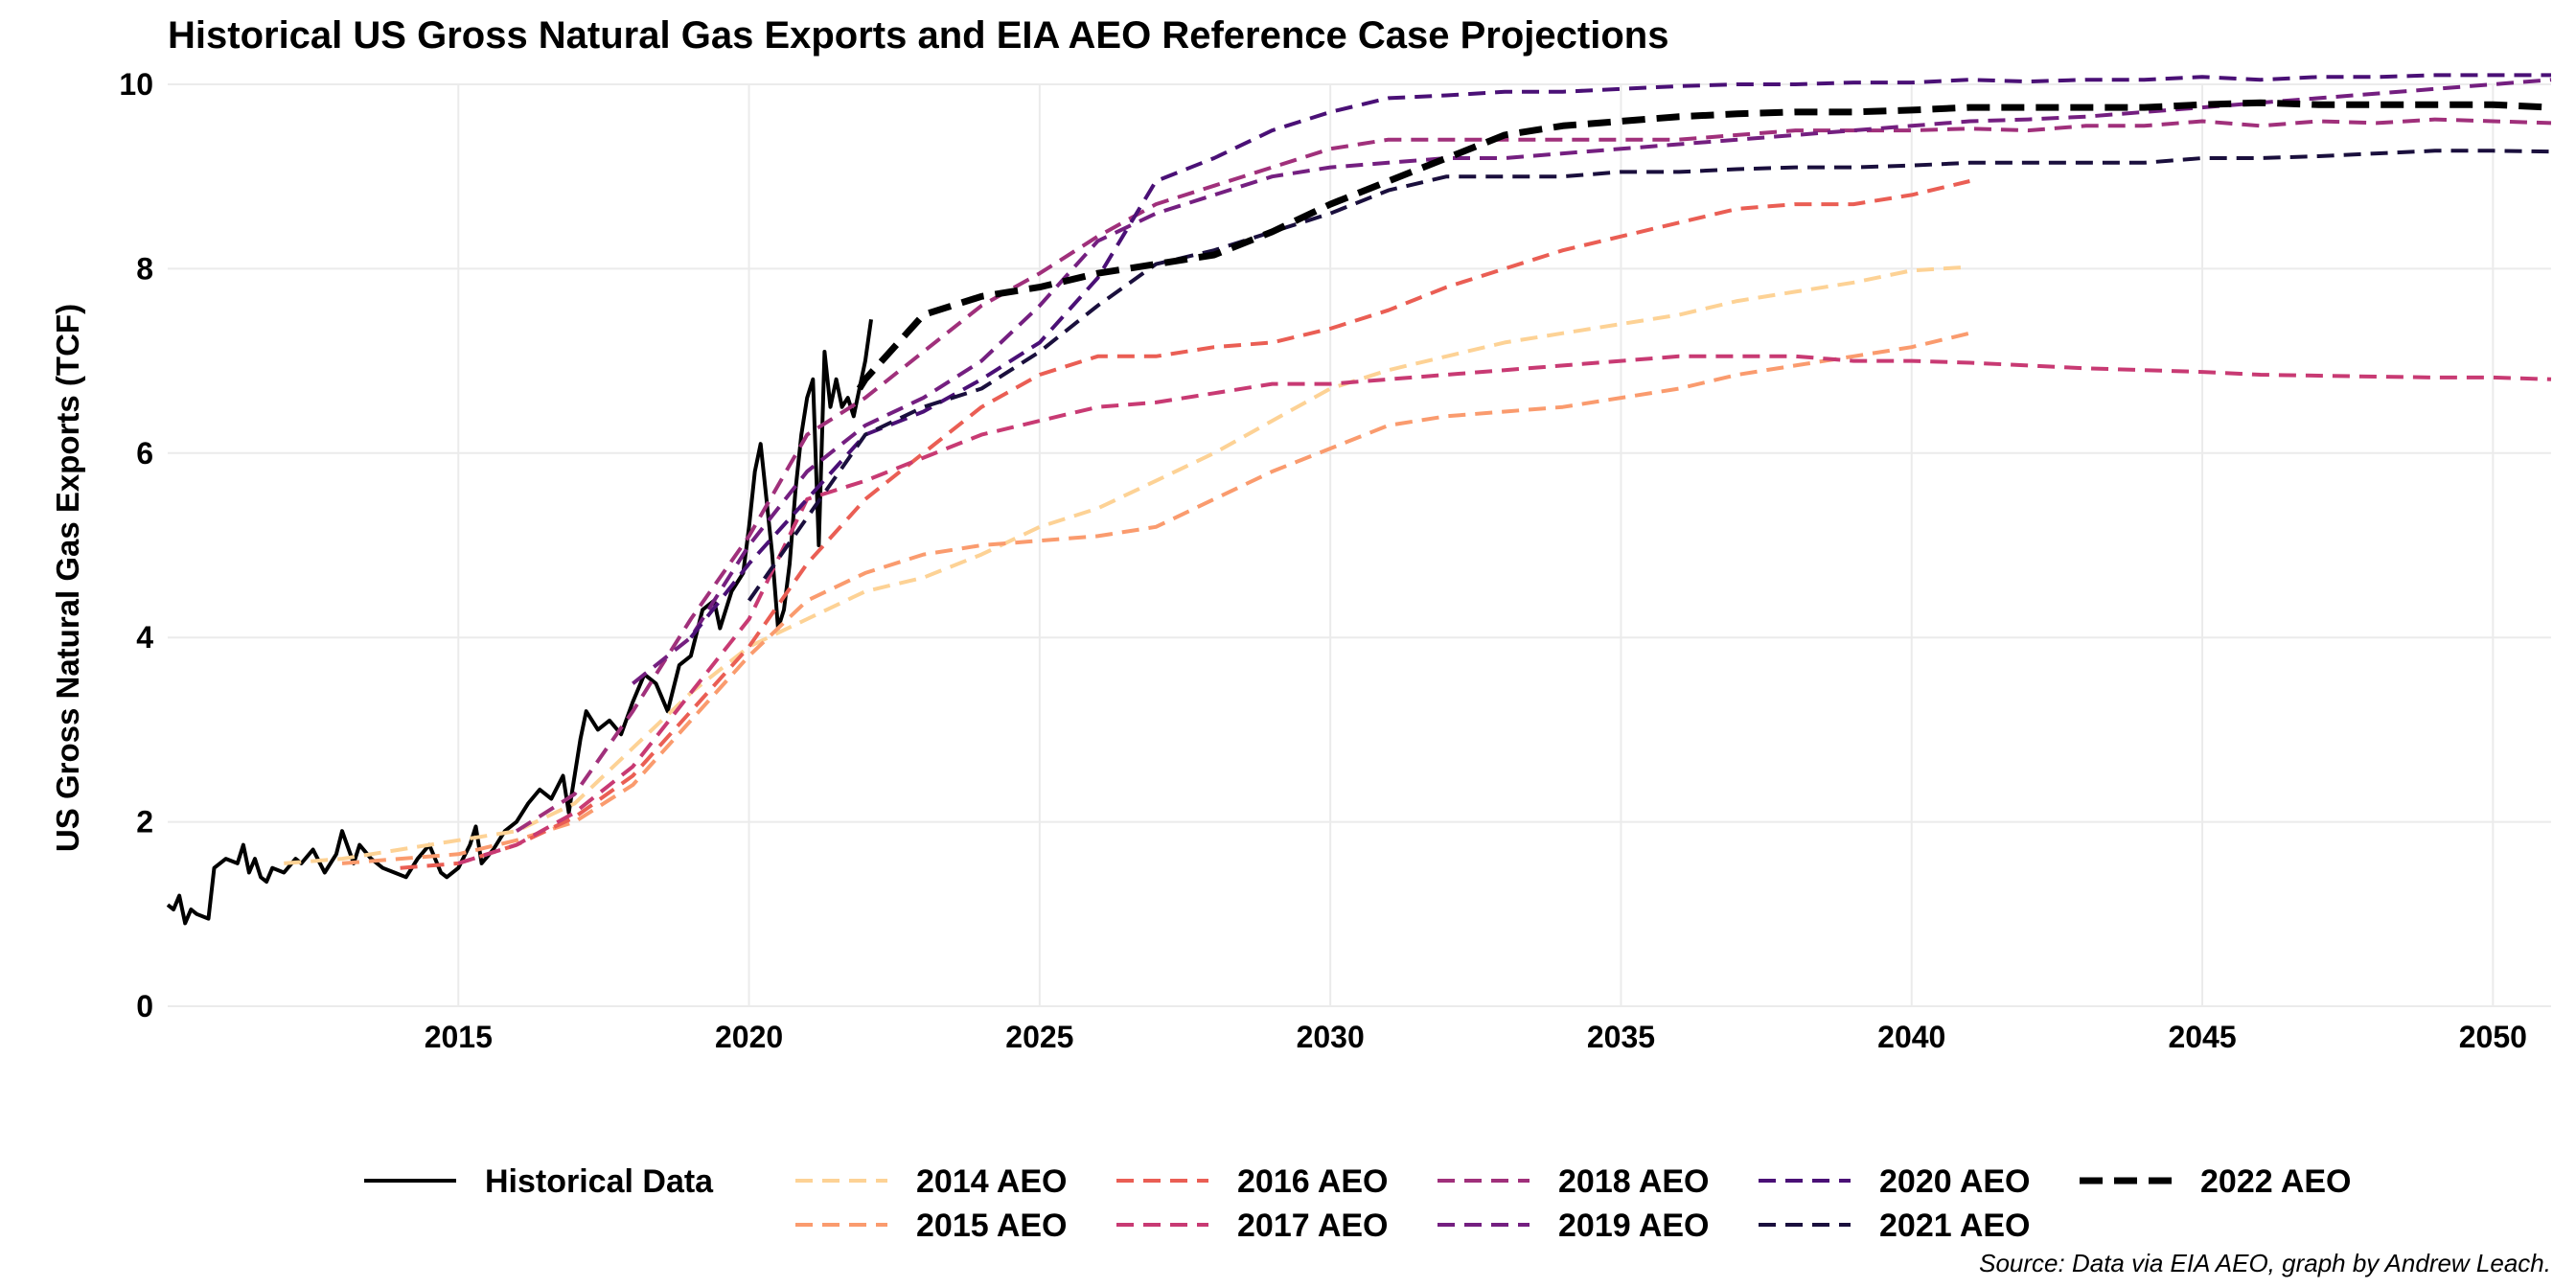  I want to click on legend-label-historical-data: Historical Data, so click(599, 1181).